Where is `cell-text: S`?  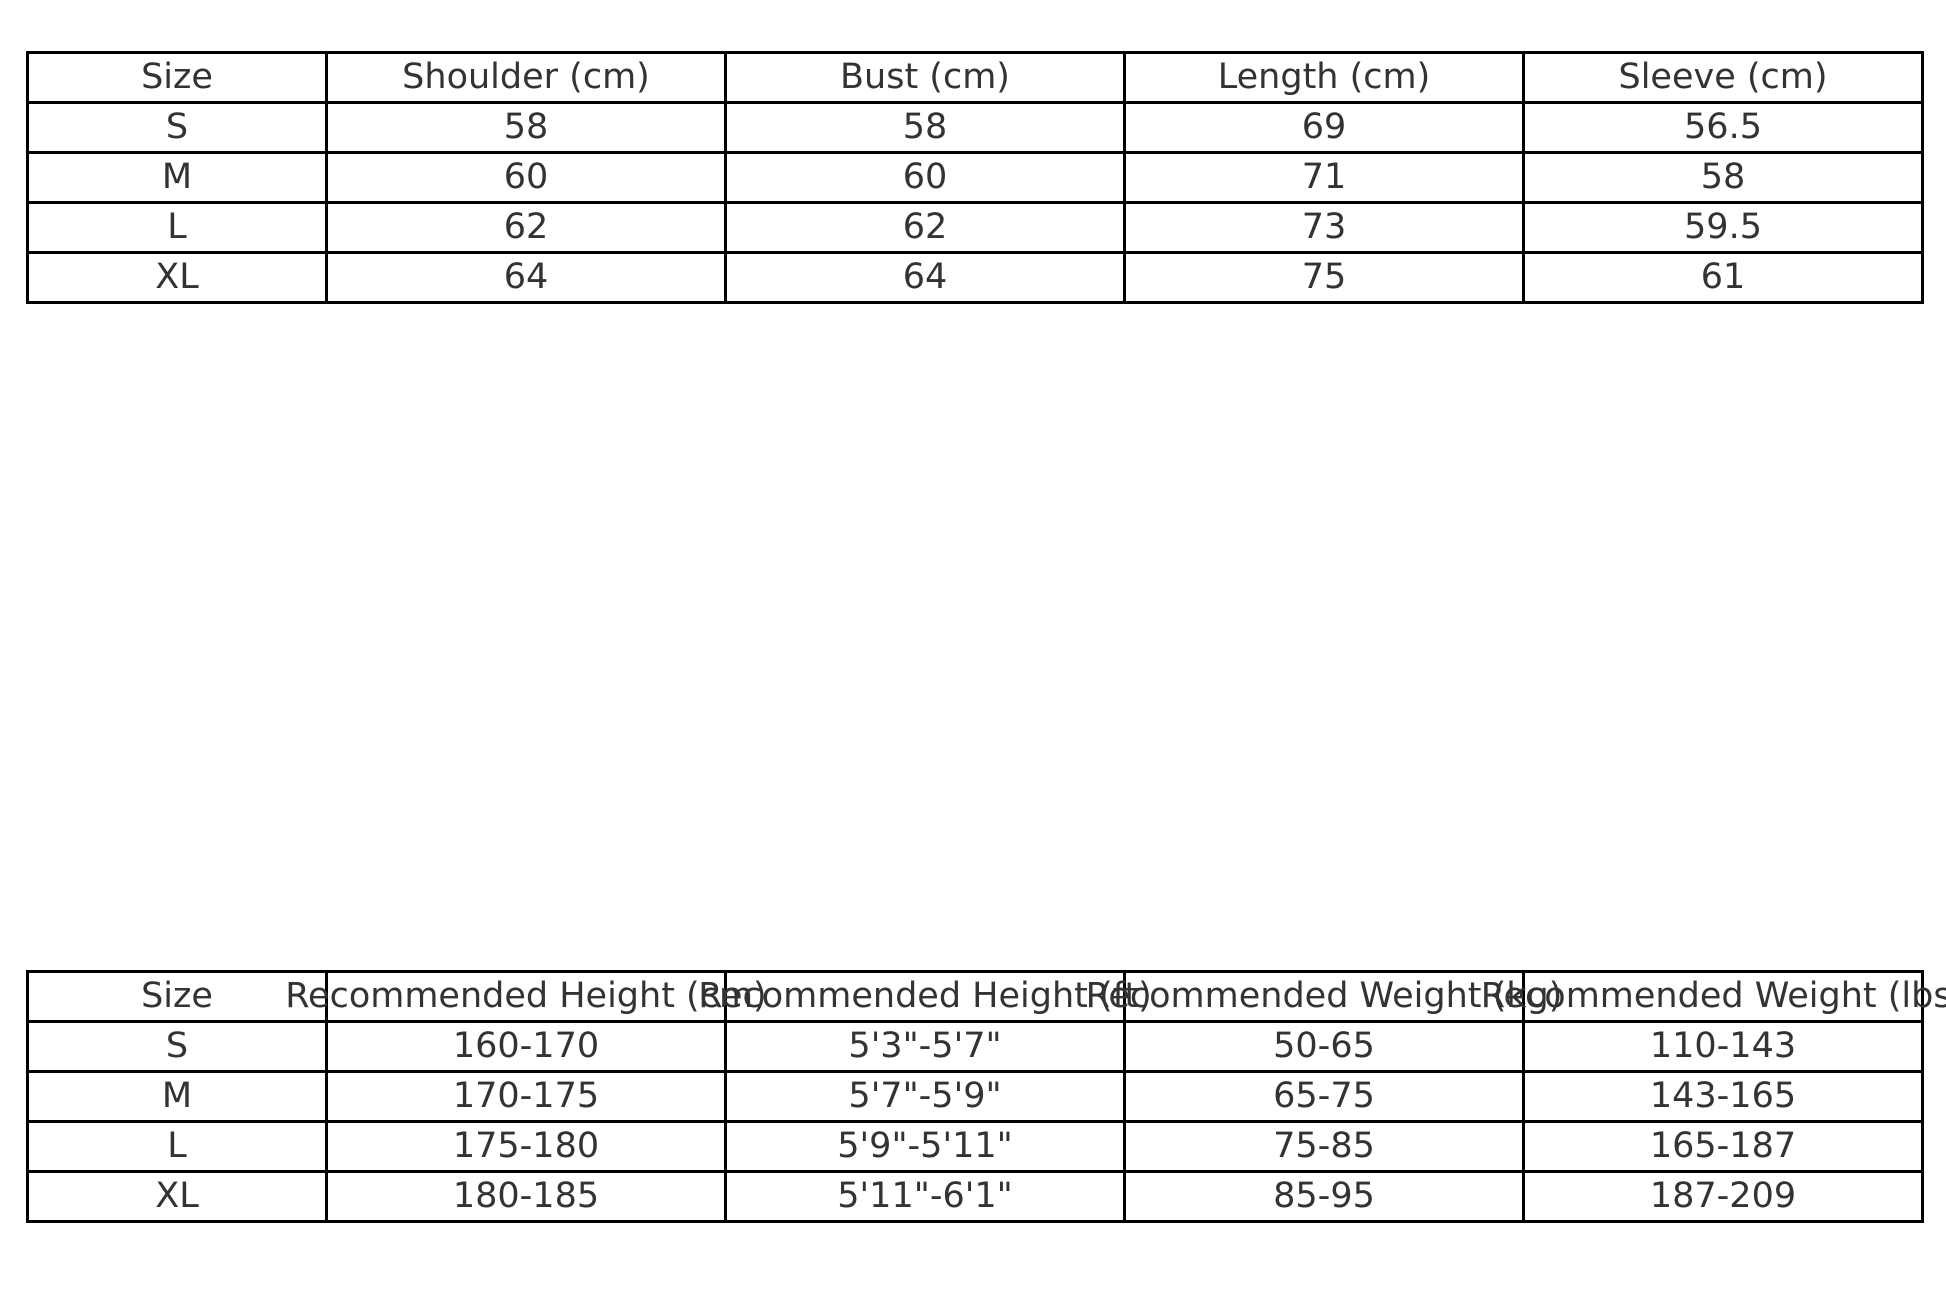
cell-text: S is located at coordinates (177, 1046).